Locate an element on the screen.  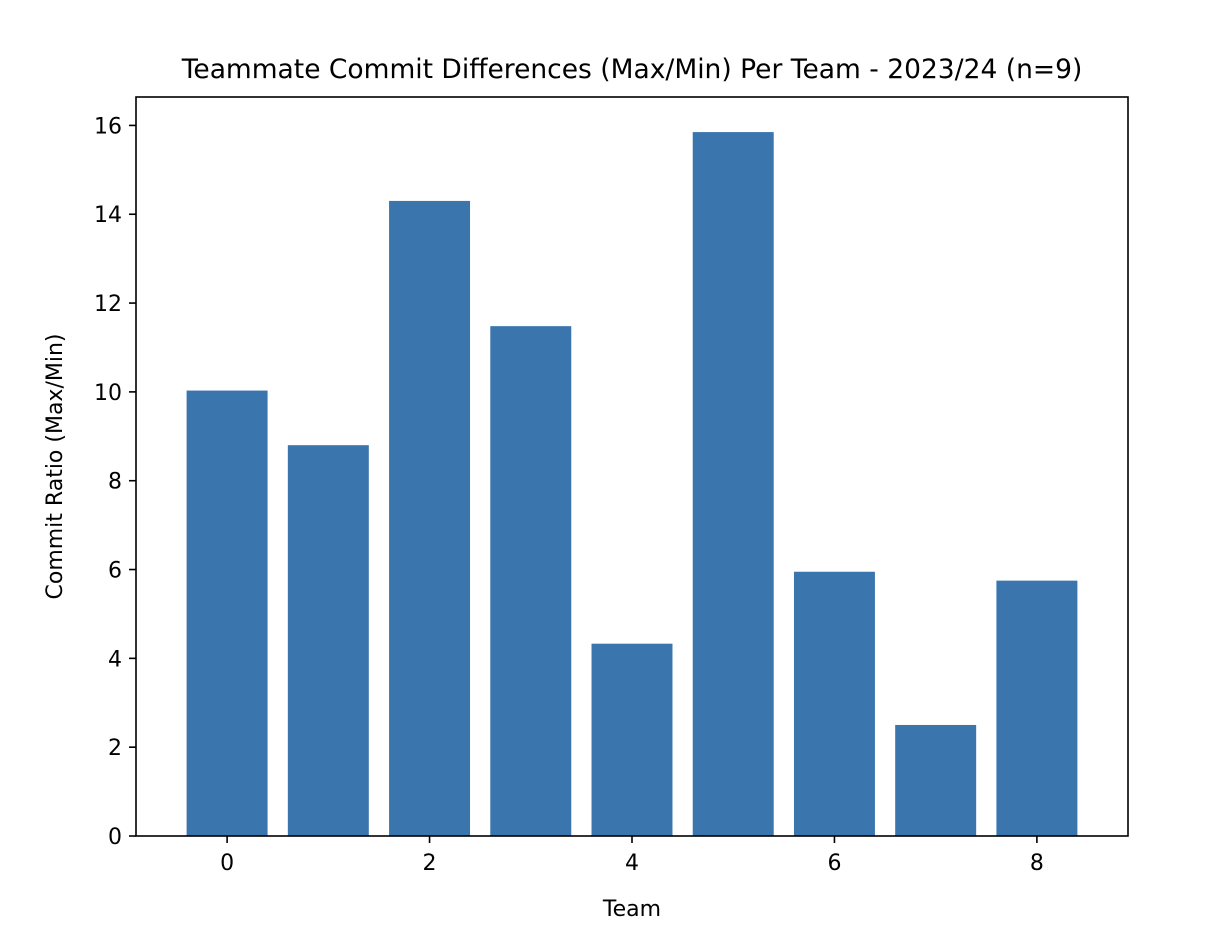
y-tick-label: 0 is located at coordinates (115, 837).